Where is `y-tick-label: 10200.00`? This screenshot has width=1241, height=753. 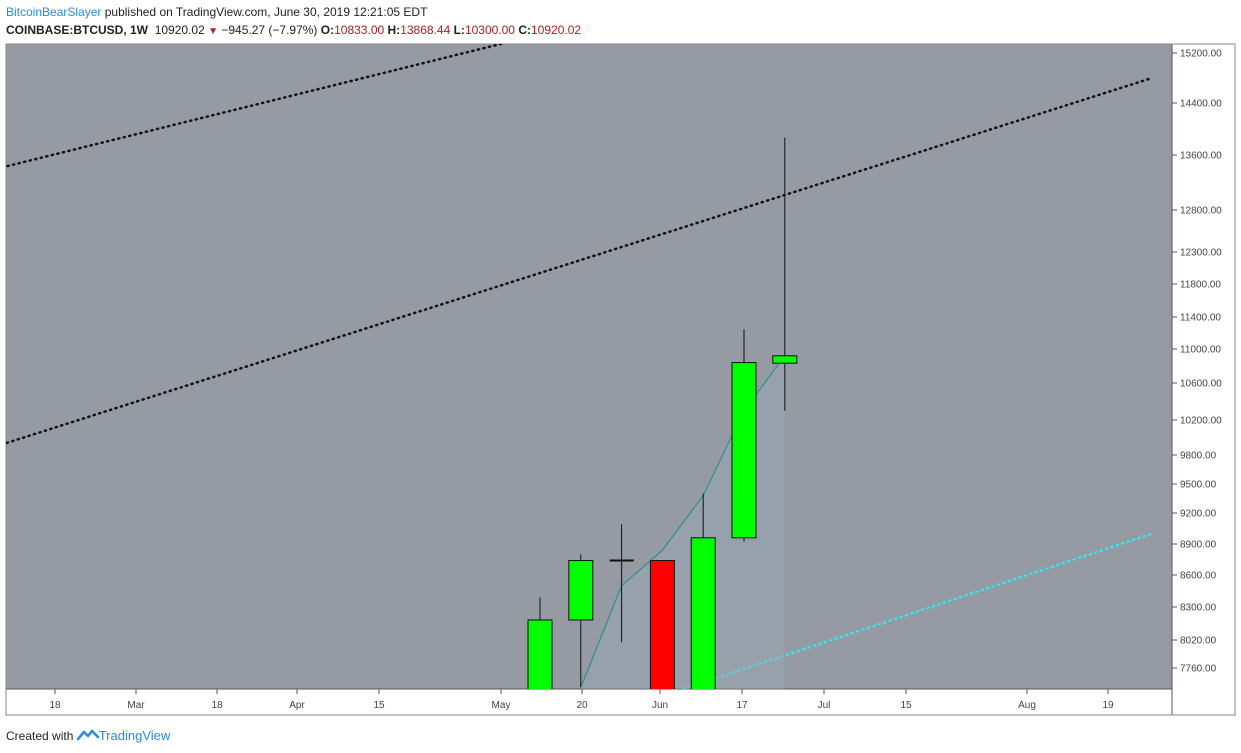
y-tick-label: 10200.00 is located at coordinates (1201, 421).